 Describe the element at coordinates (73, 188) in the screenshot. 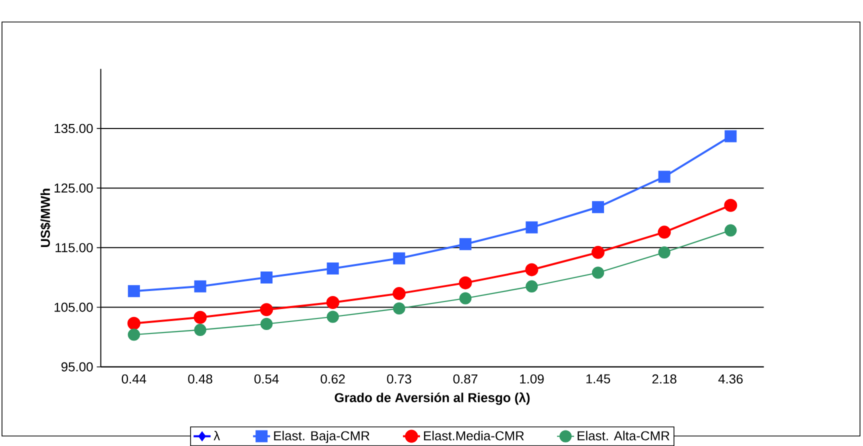

I see `y-tick-label: 125.00` at that location.